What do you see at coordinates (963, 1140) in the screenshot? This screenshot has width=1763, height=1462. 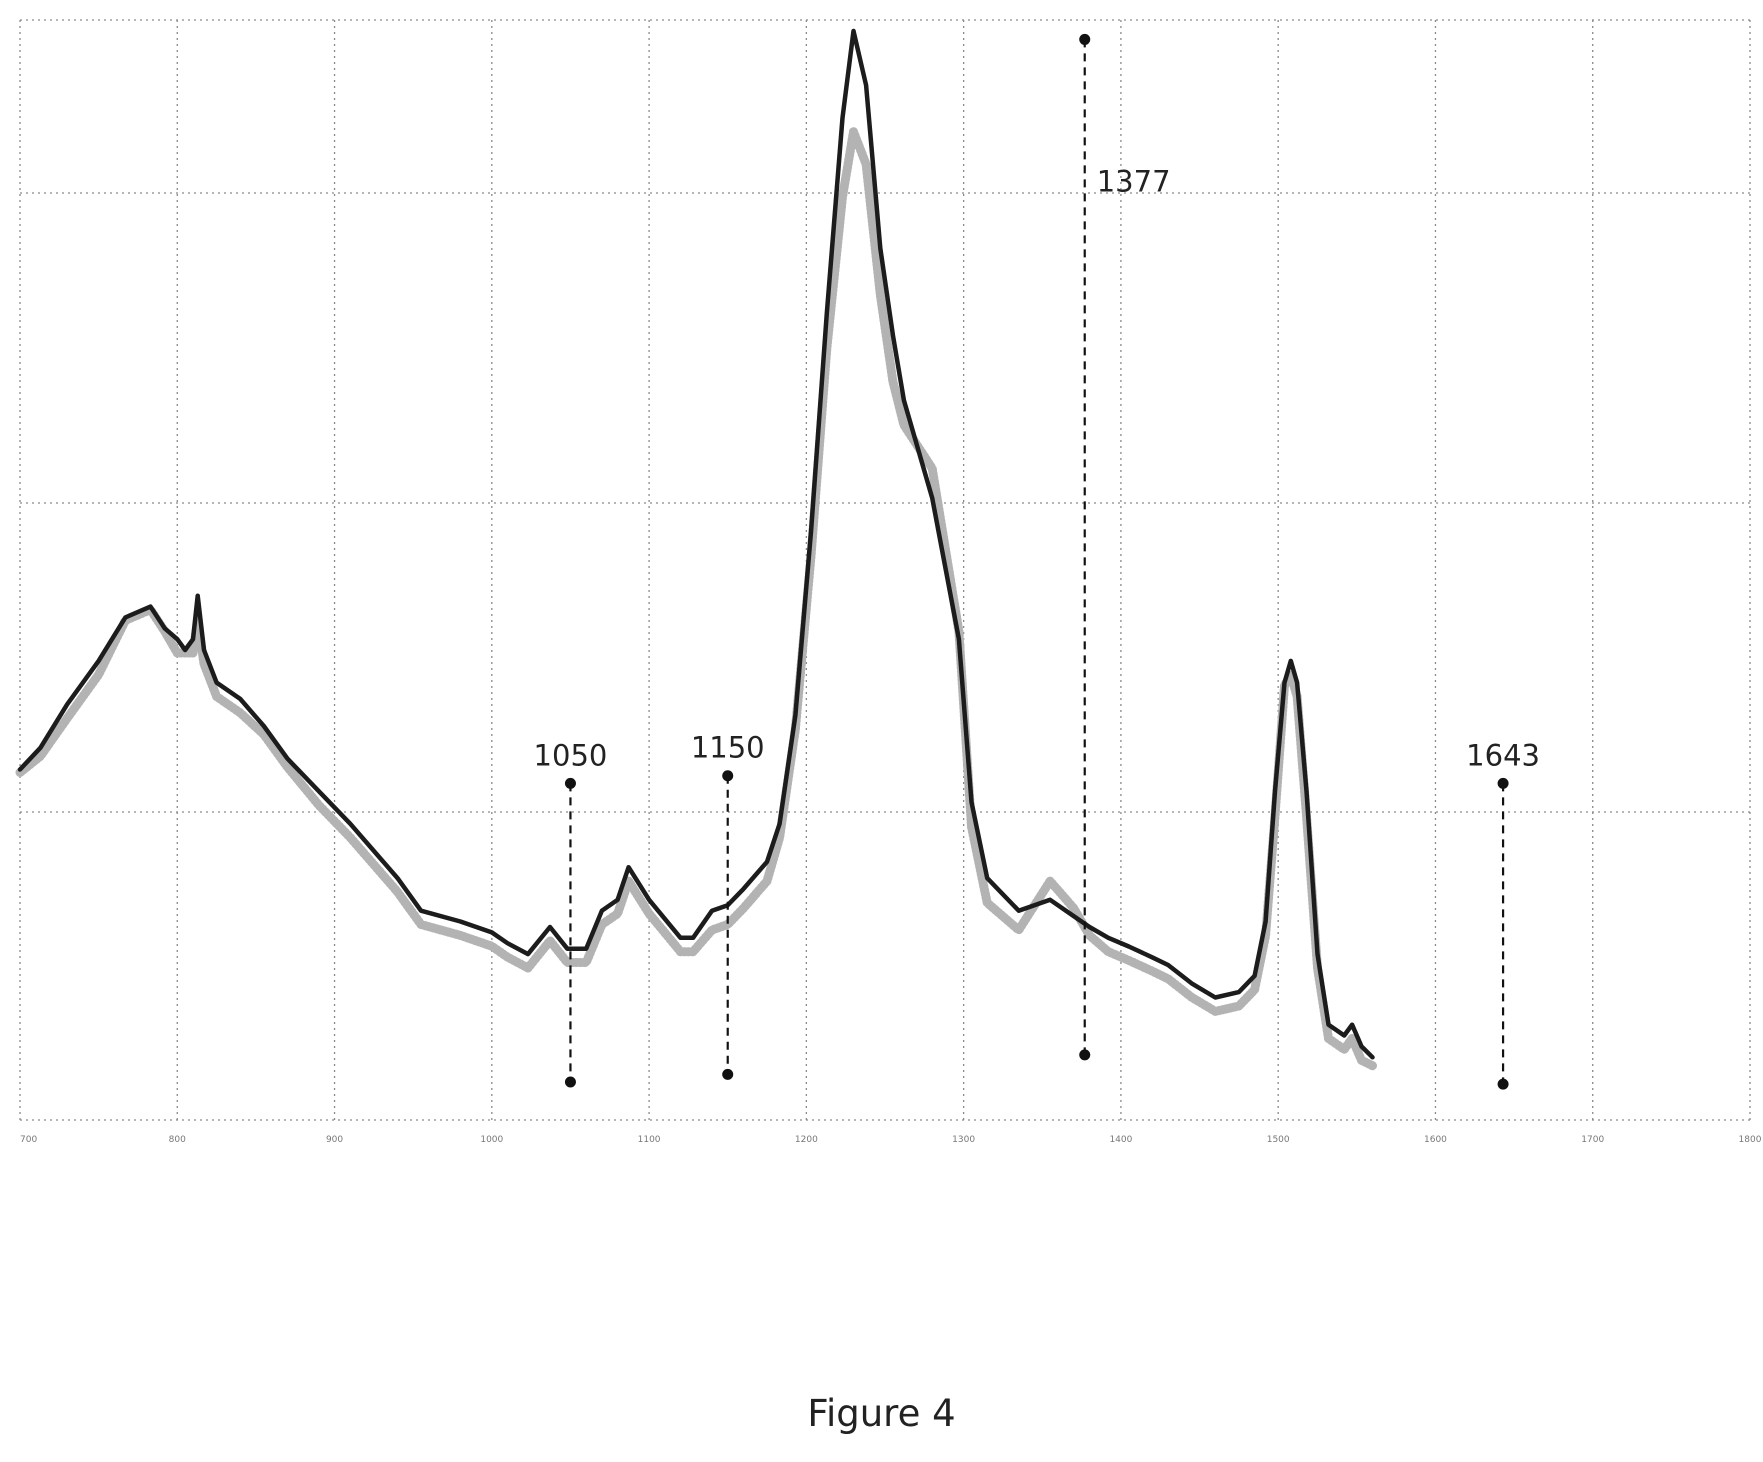 I see `x-tick-label: 1300` at bounding box center [963, 1140].